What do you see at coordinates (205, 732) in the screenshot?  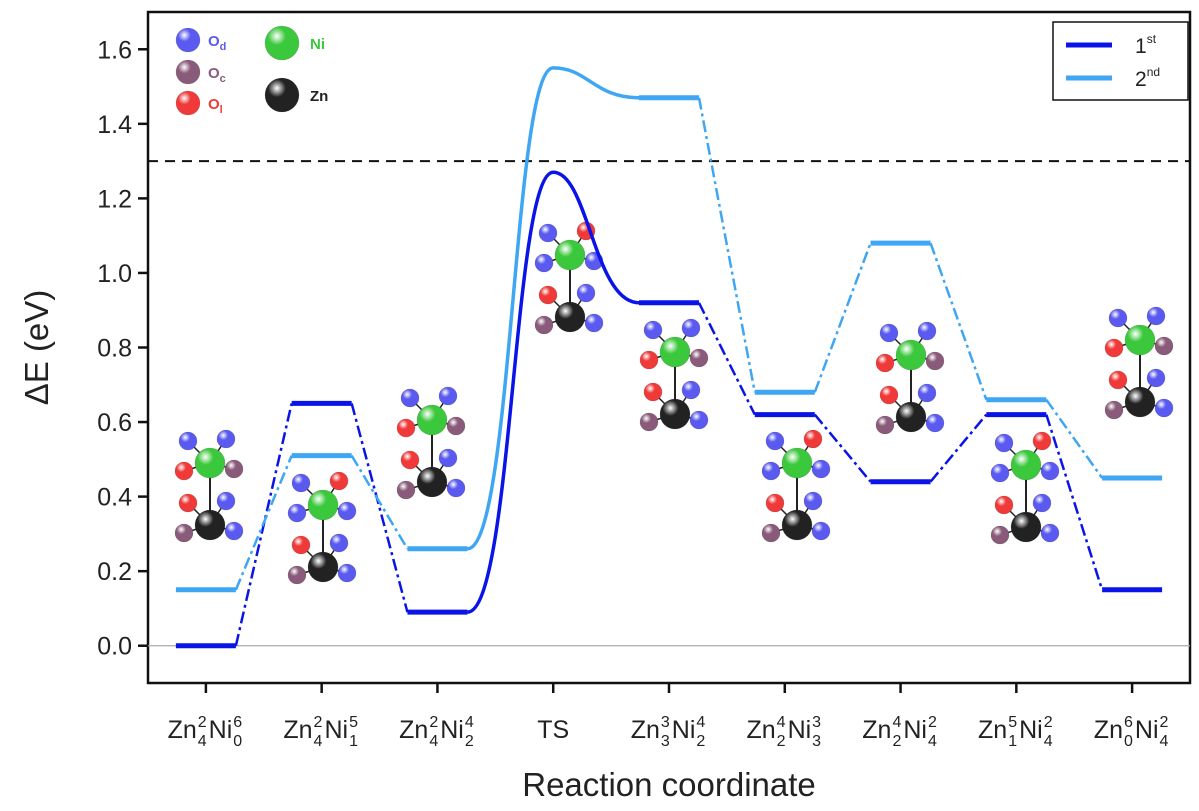 I see `x-tick-label: Zn 2 4 Ni 6 0` at bounding box center [205, 732].